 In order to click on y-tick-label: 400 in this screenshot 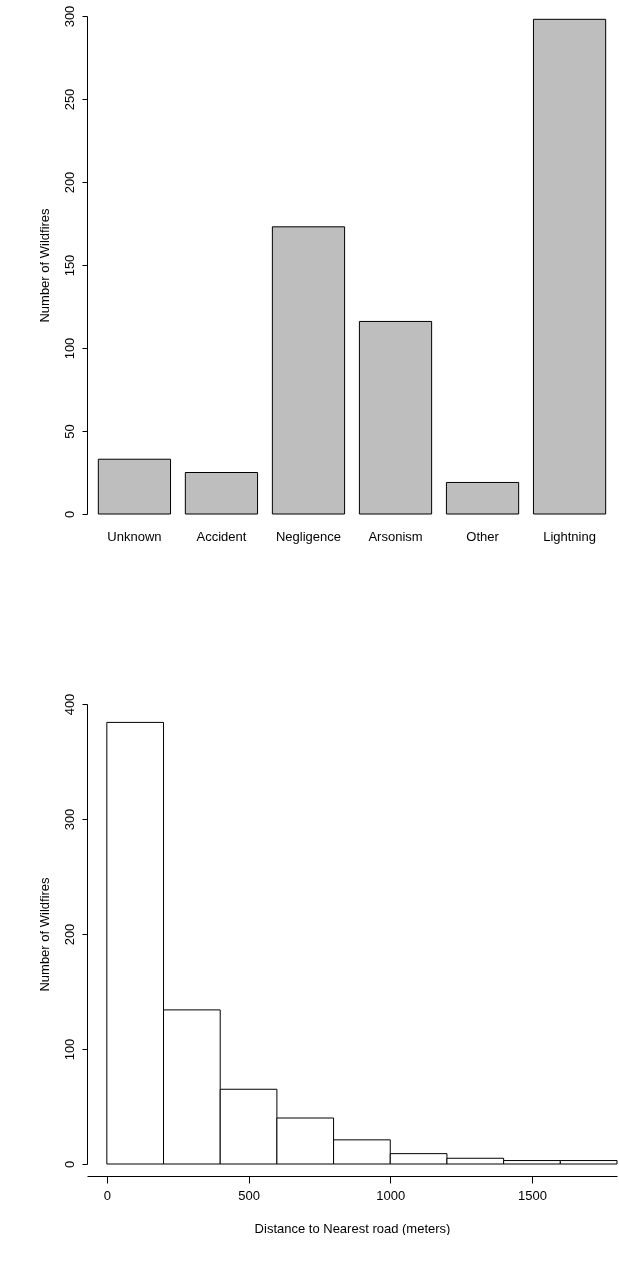, I will do `click(69, 704)`.